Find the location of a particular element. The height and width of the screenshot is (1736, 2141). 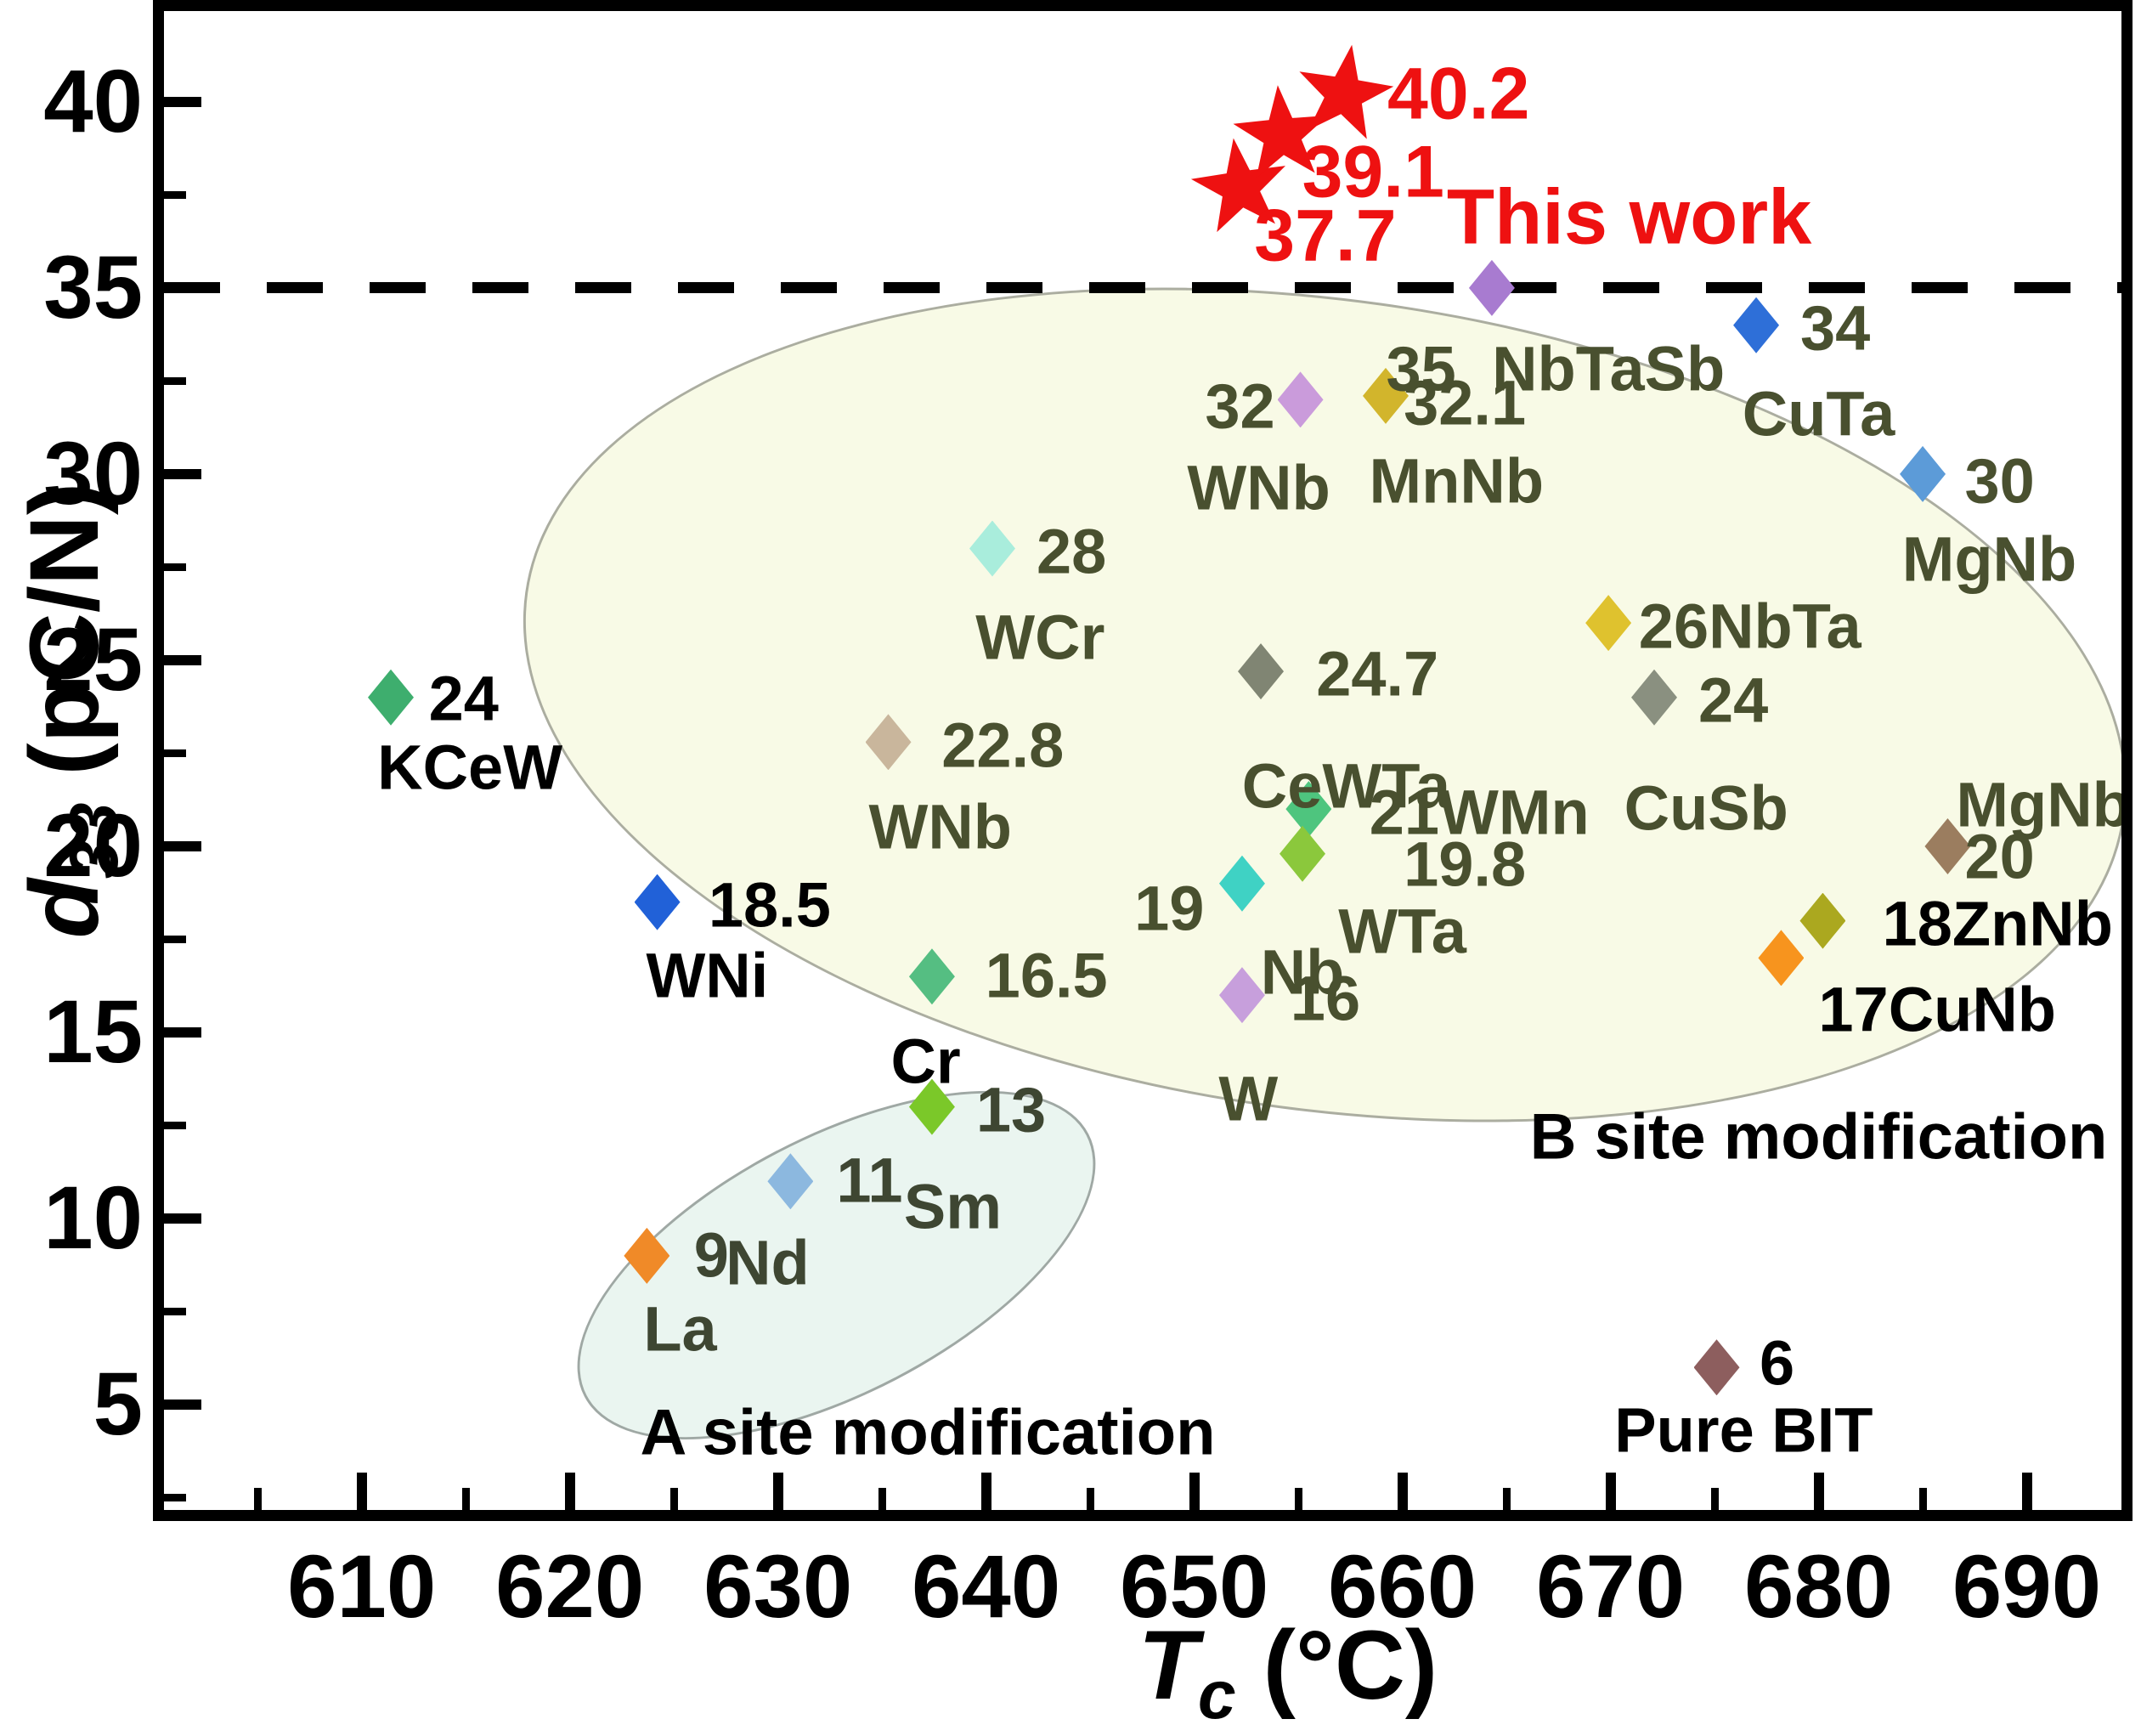

star-marker-39.1 is located at coordinates (1282, 135).